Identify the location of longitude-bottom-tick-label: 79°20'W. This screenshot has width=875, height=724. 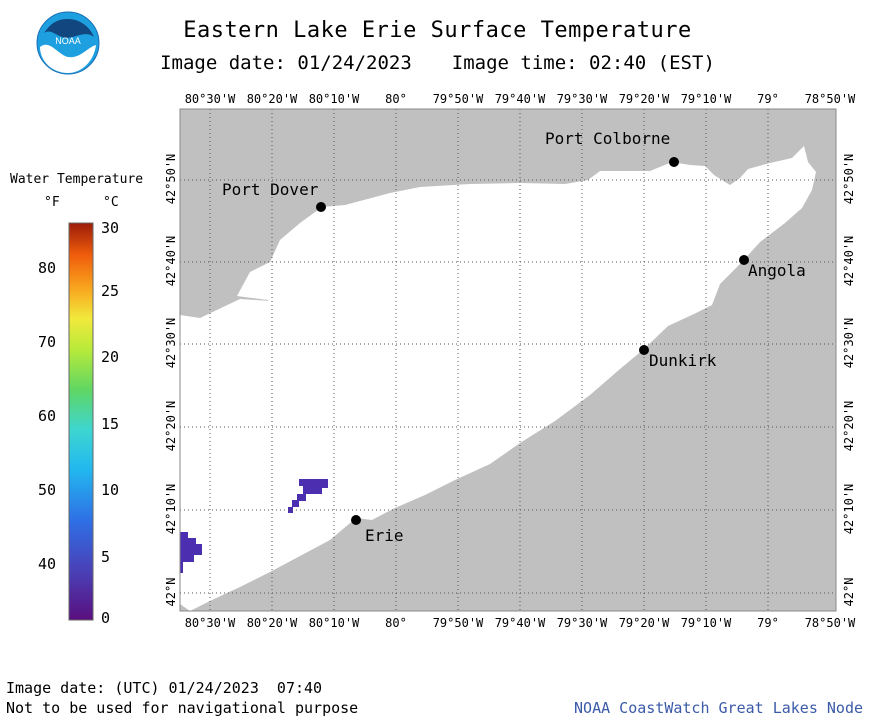
(644, 623).